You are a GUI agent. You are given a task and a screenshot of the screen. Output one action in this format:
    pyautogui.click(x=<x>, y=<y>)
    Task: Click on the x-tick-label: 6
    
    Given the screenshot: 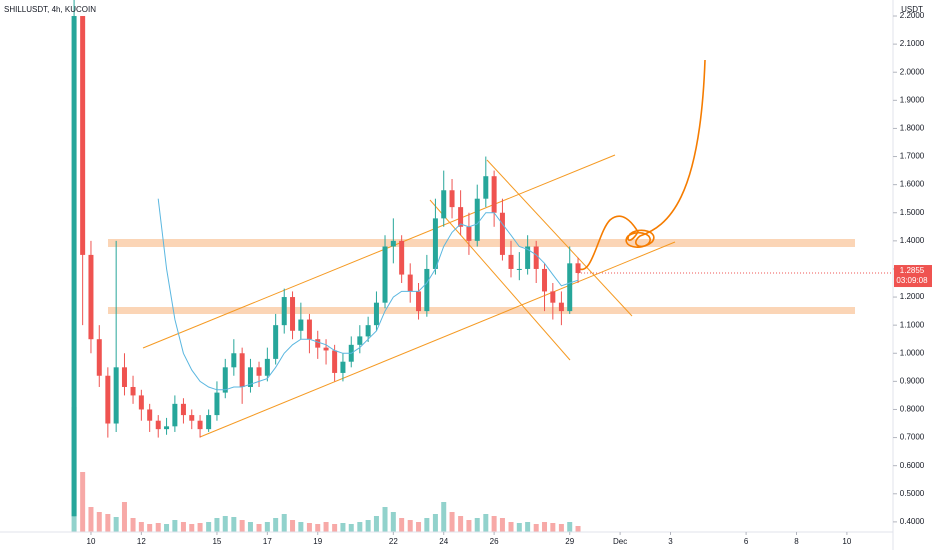 What is the action you would take?
    pyautogui.click(x=746, y=541)
    